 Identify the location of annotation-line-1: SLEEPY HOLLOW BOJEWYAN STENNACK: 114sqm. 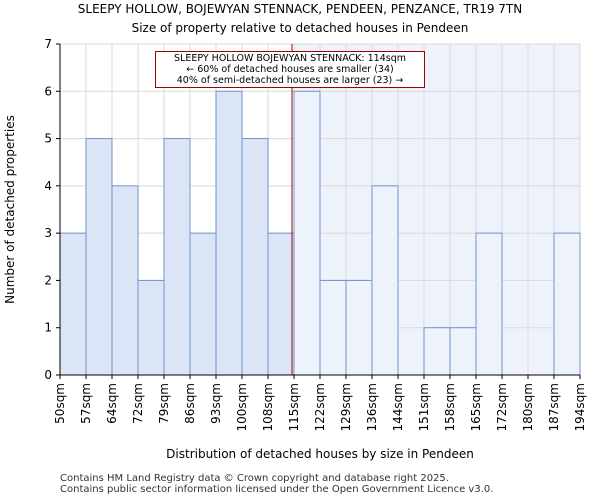
(290, 58).